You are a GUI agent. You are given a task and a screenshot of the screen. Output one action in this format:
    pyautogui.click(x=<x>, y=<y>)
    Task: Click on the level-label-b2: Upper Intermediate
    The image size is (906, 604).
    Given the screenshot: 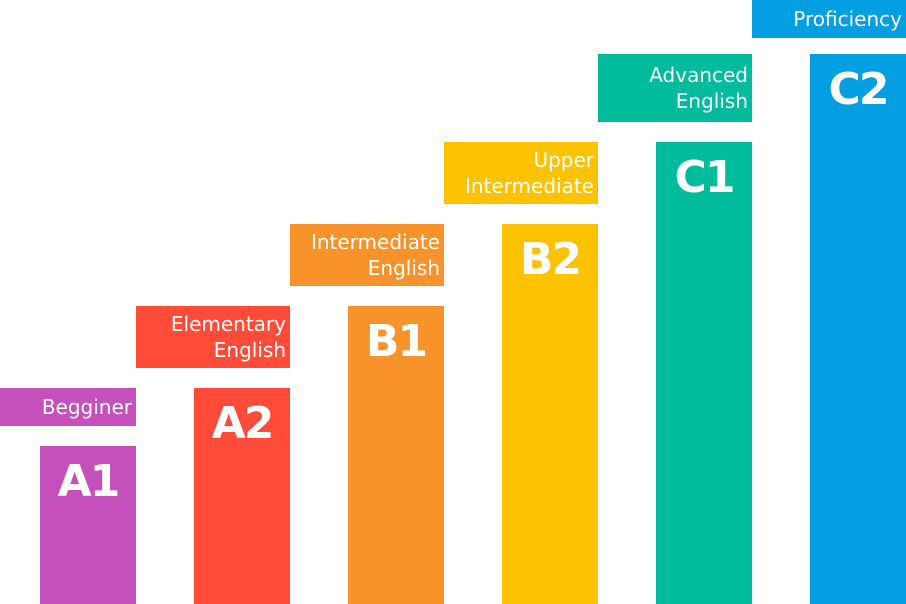 What is the action you would take?
    pyautogui.click(x=521, y=173)
    